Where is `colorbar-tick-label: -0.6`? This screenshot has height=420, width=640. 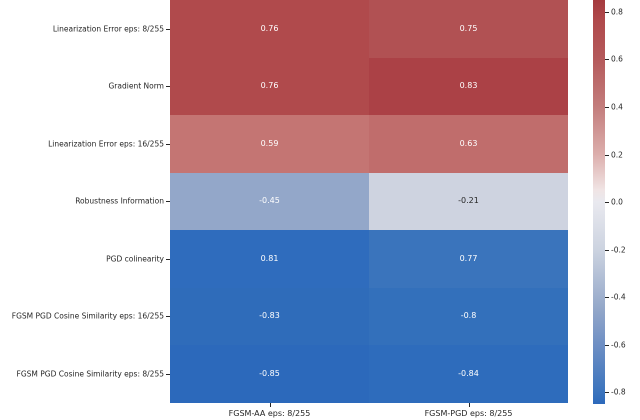 colorbar-tick-label: -0.6 is located at coordinates (618, 344).